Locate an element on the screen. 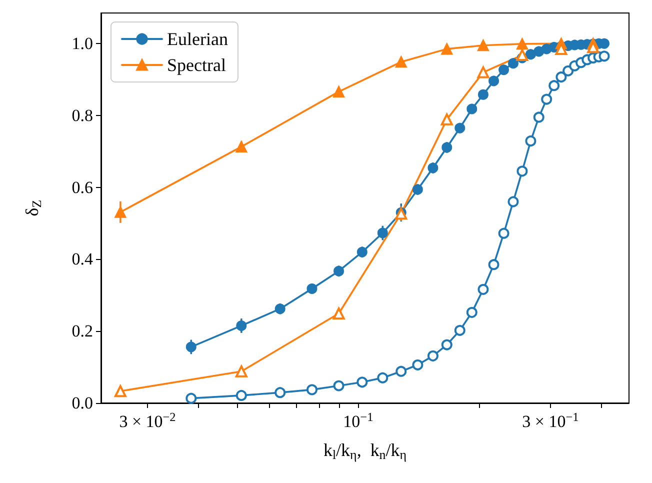 The width and height of the screenshot is (652, 483). legend-label: Spectral is located at coordinates (196, 65).